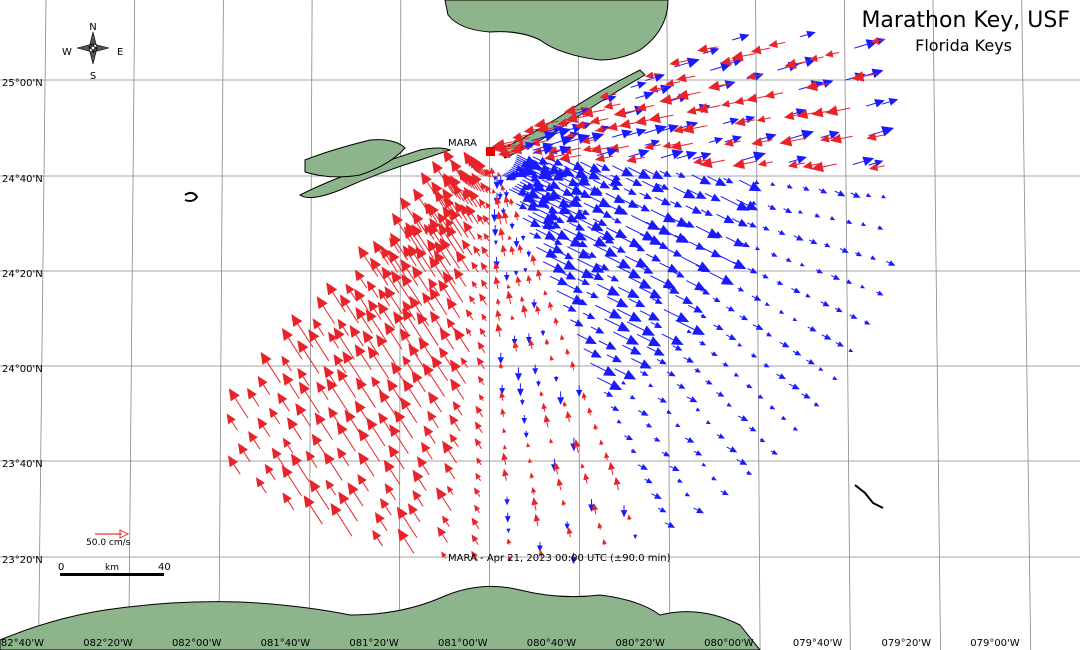  What do you see at coordinates (355, 158) in the screenshot?
I see `land-keys-west` at bounding box center [355, 158].